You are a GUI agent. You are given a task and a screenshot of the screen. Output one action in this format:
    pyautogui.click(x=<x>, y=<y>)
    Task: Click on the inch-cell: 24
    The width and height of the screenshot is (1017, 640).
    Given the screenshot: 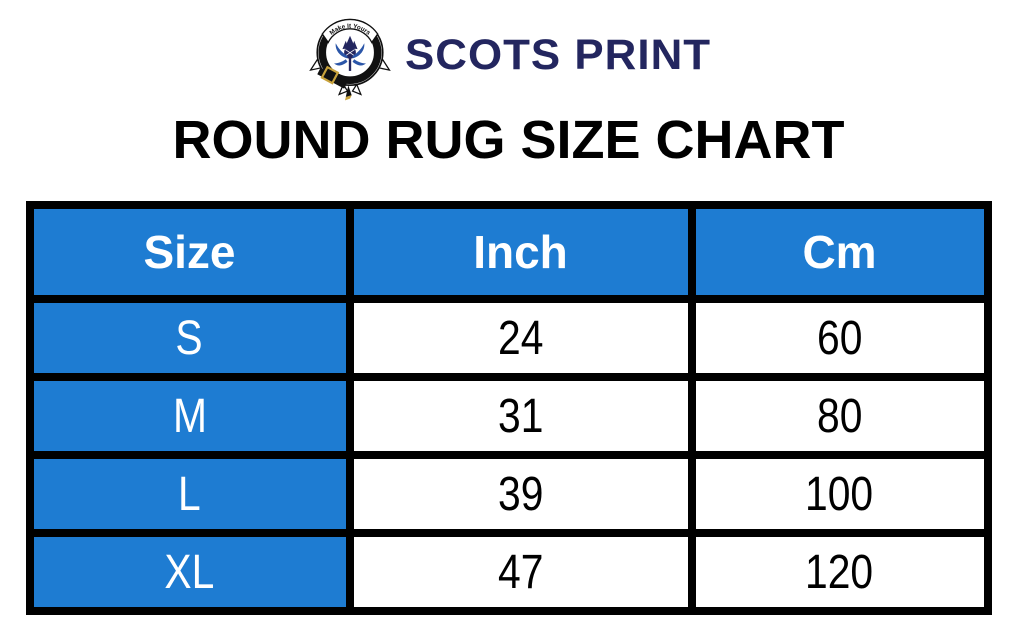 What is the action you would take?
    pyautogui.click(x=520, y=338)
    